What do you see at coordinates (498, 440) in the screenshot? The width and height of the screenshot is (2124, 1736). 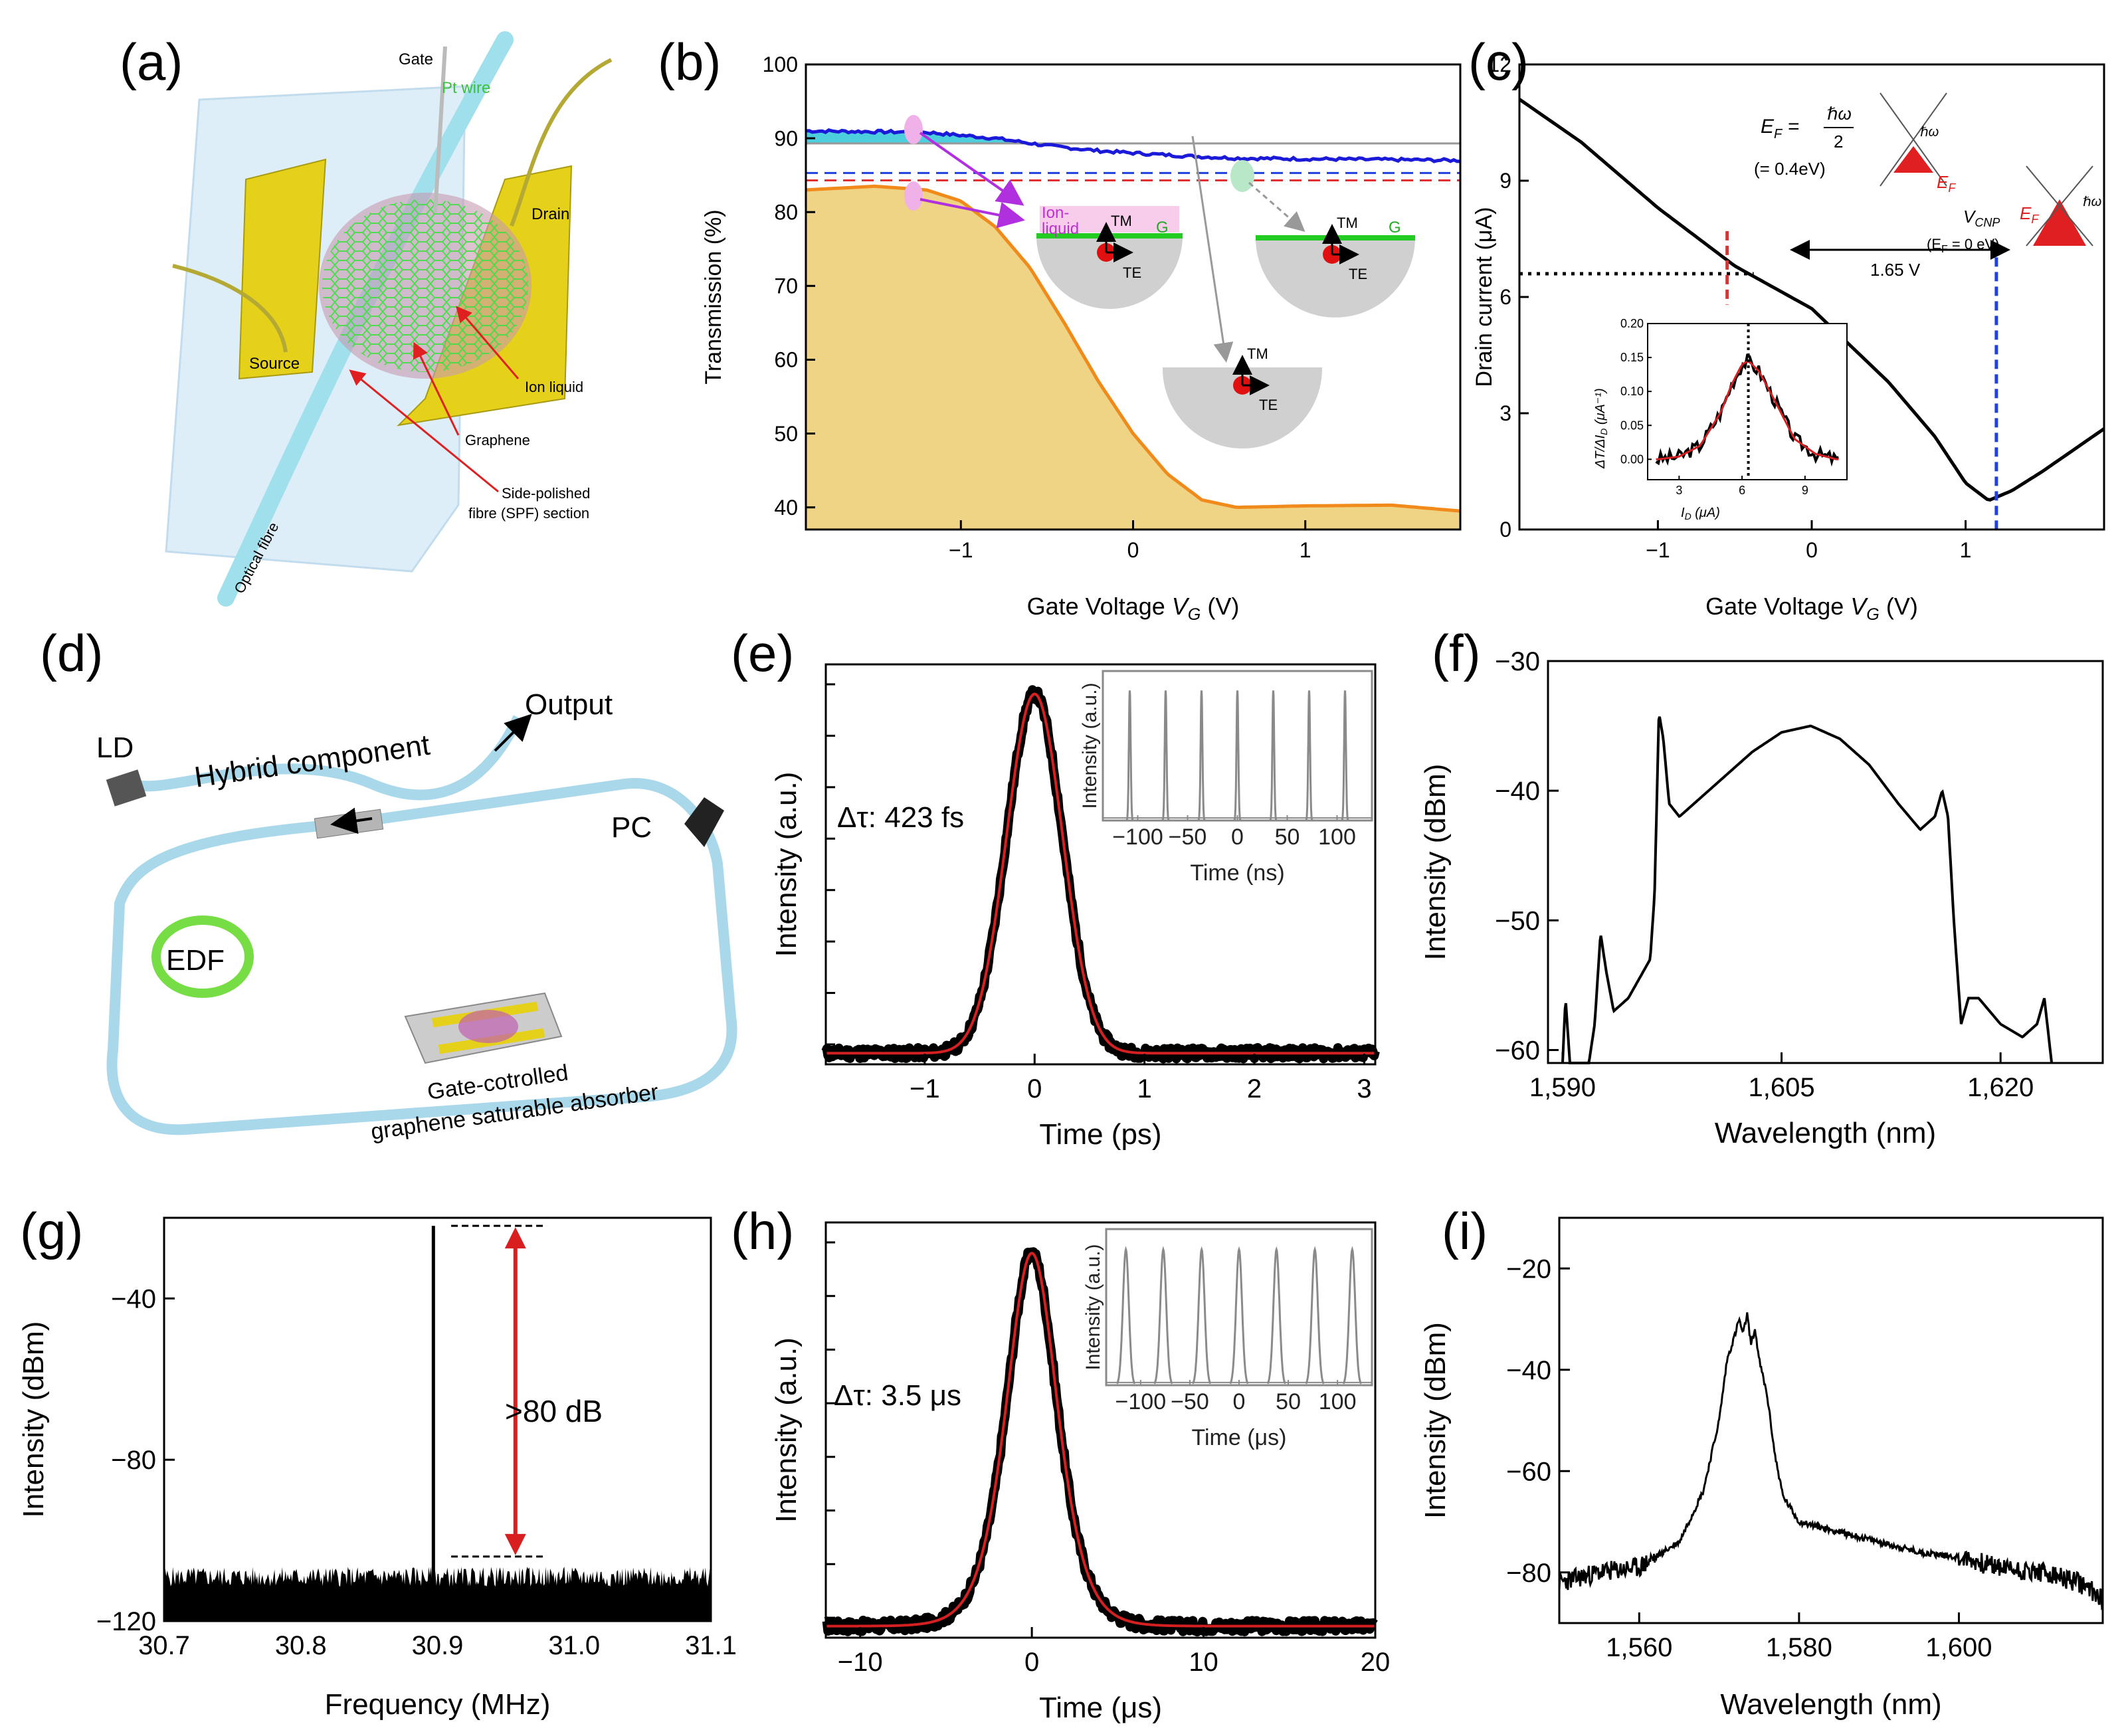 I see `graphene-label: Graphene` at bounding box center [498, 440].